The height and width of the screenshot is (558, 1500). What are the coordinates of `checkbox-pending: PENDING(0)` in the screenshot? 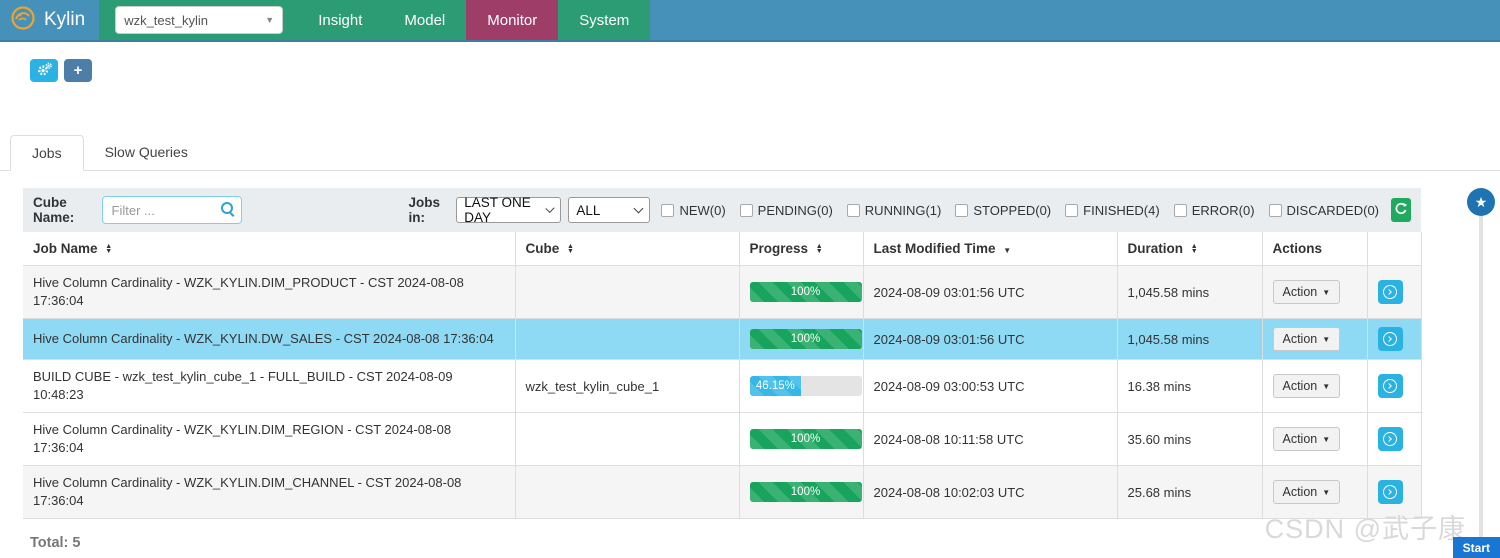 It's located at (786, 210).